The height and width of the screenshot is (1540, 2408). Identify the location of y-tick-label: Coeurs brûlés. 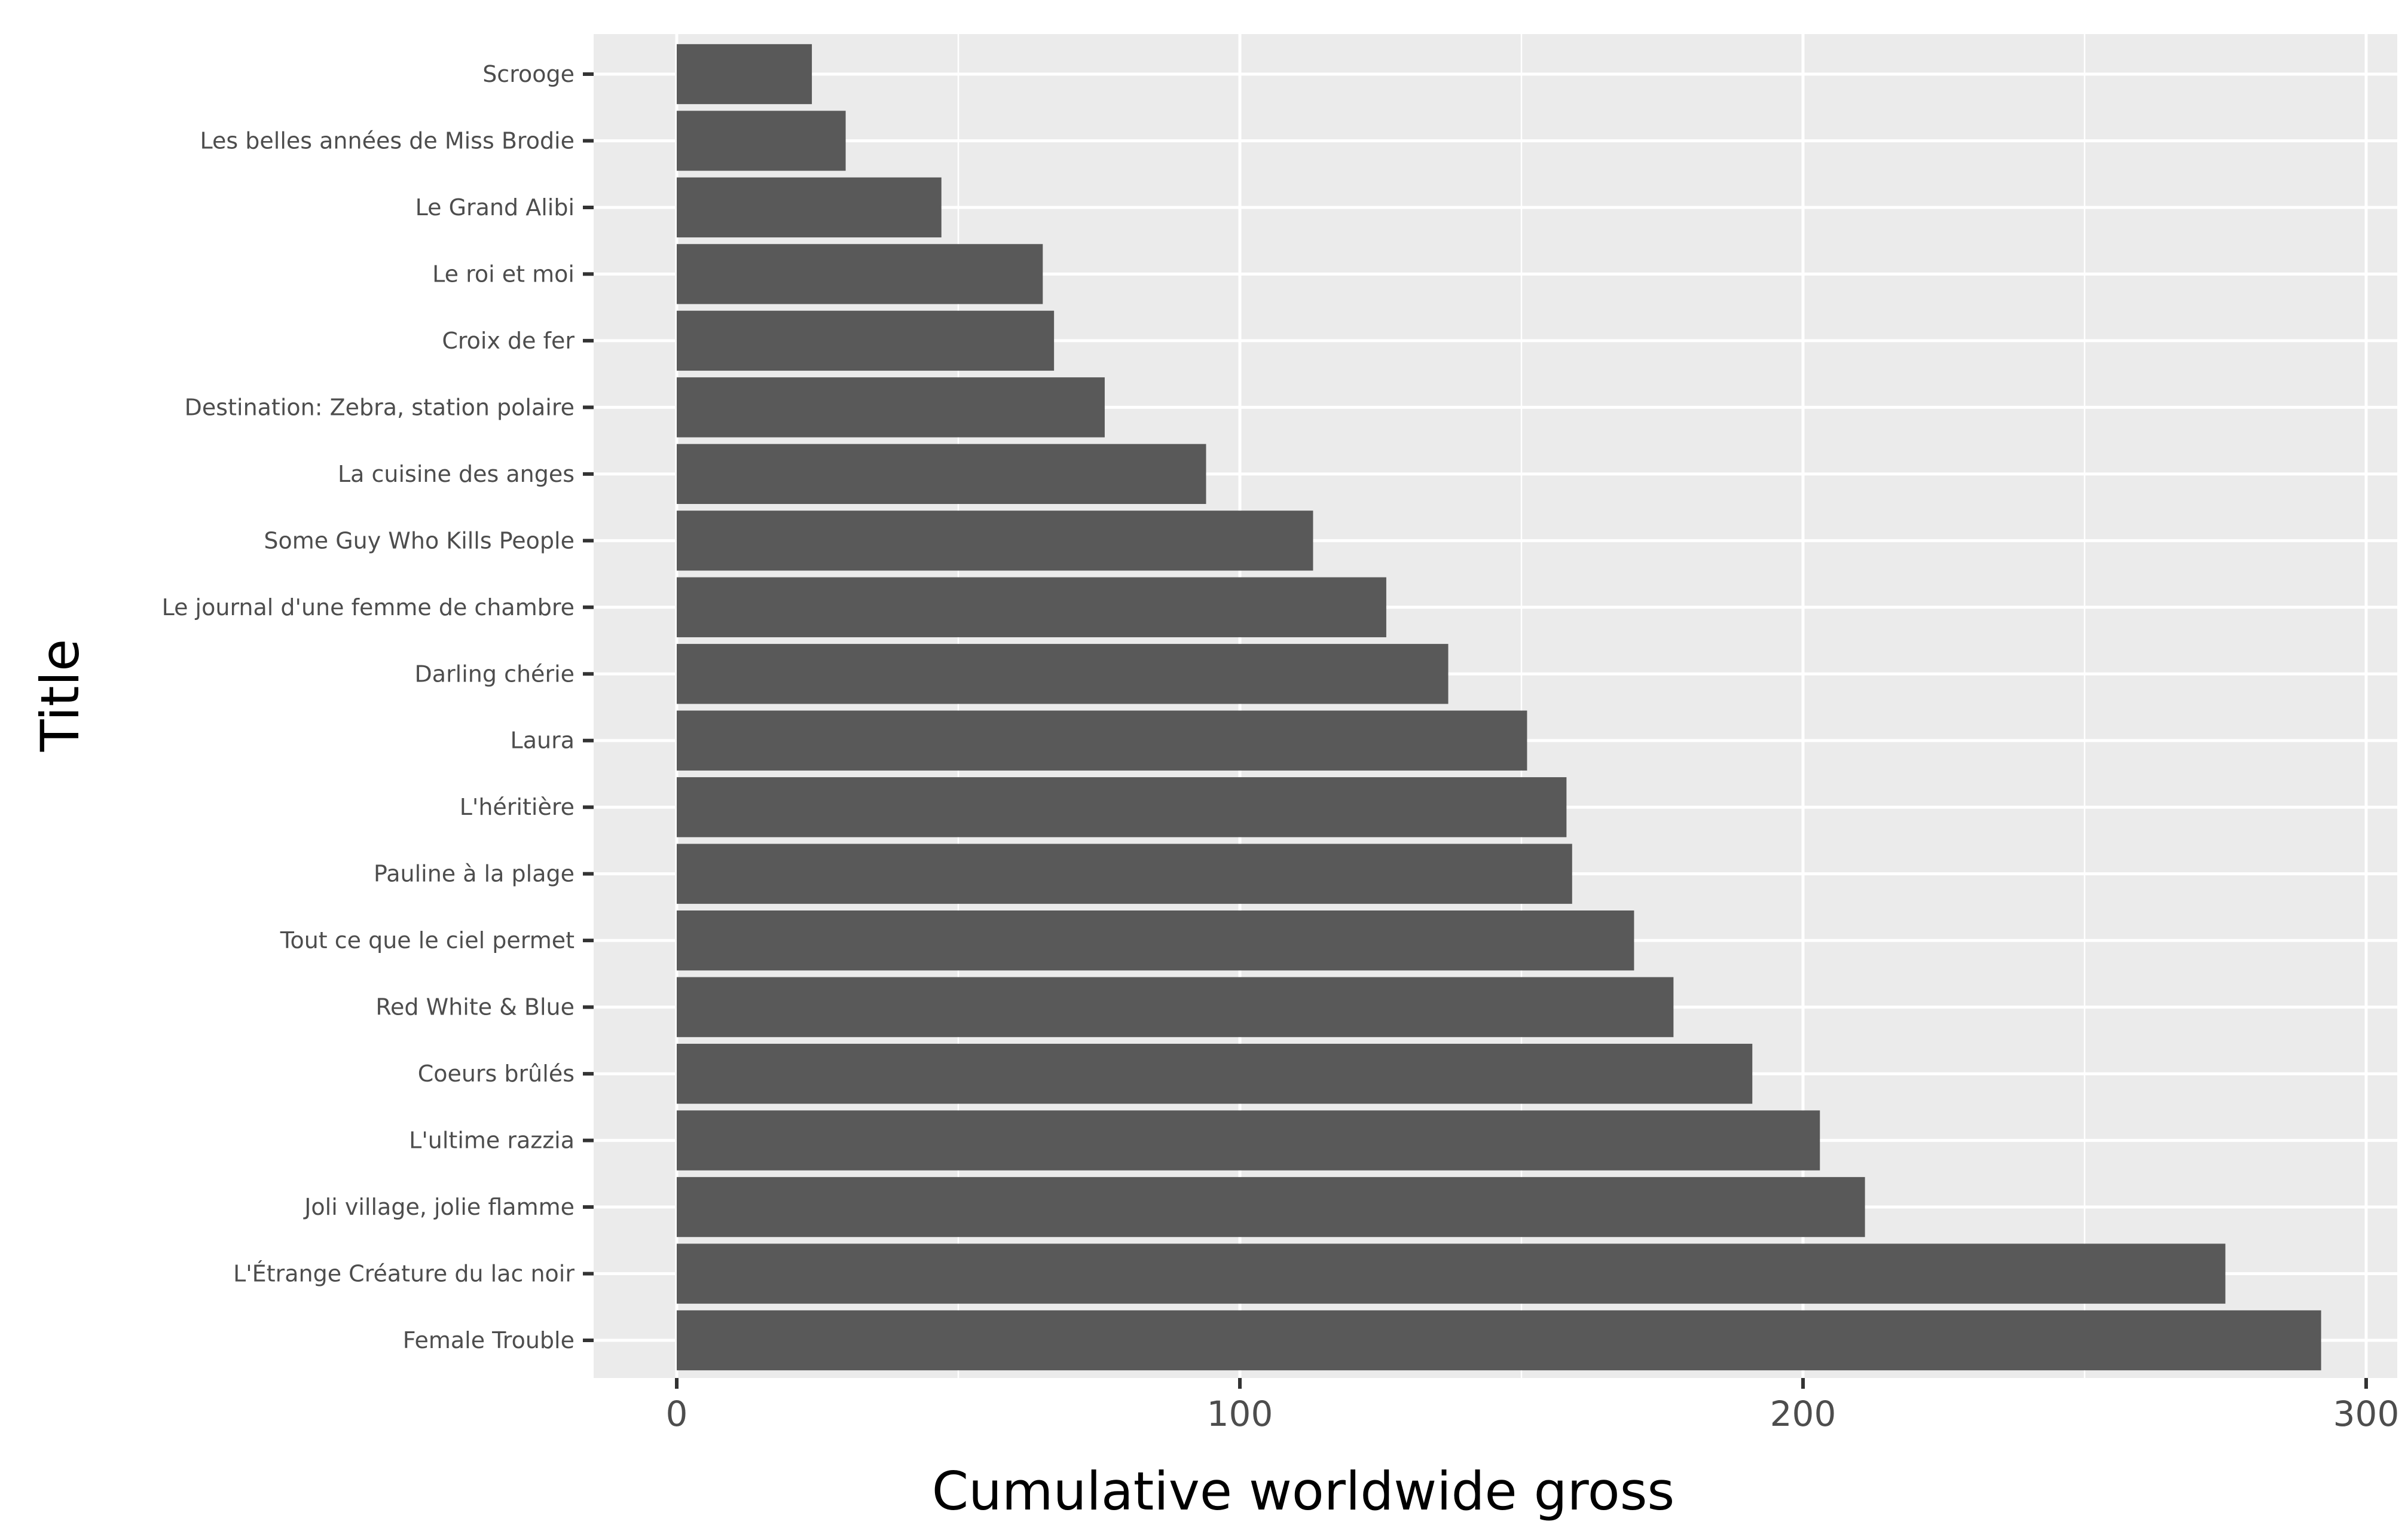
(497, 1074).